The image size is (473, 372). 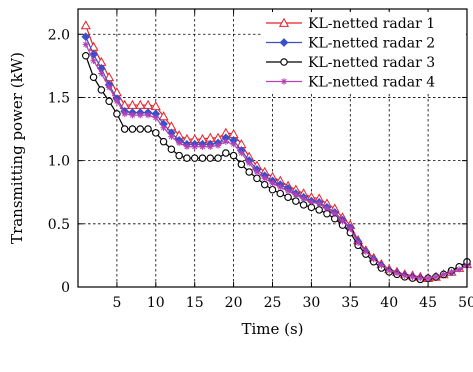 I want to click on legend-label: KL-netted radar 4, so click(x=371, y=83).